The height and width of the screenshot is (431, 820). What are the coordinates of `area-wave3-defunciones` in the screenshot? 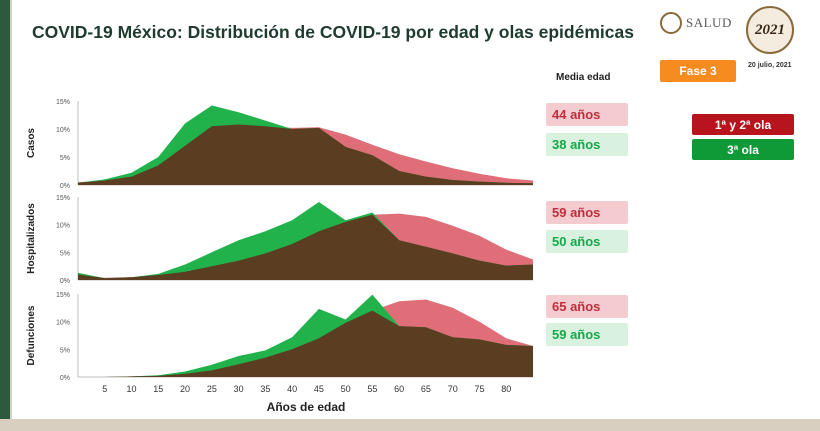 It's located at (305, 335).